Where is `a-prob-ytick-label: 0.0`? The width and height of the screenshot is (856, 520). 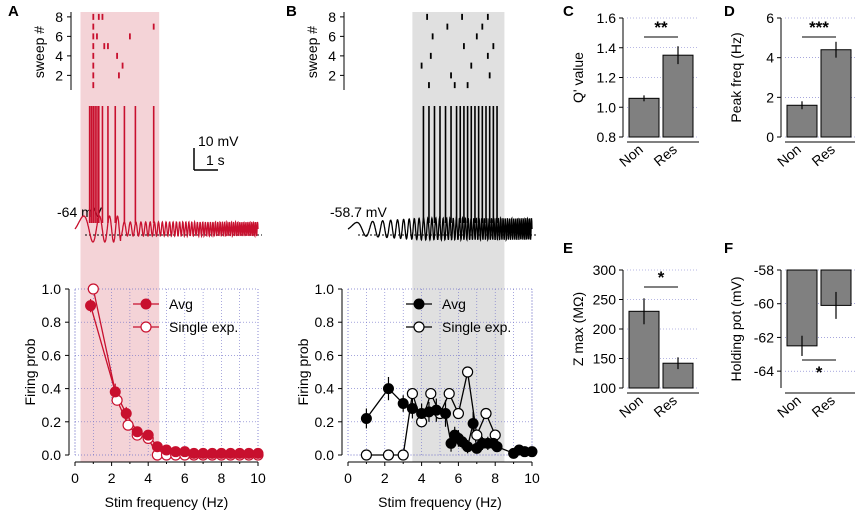 a-prob-ytick-label: 0.0 is located at coordinates (52, 455).